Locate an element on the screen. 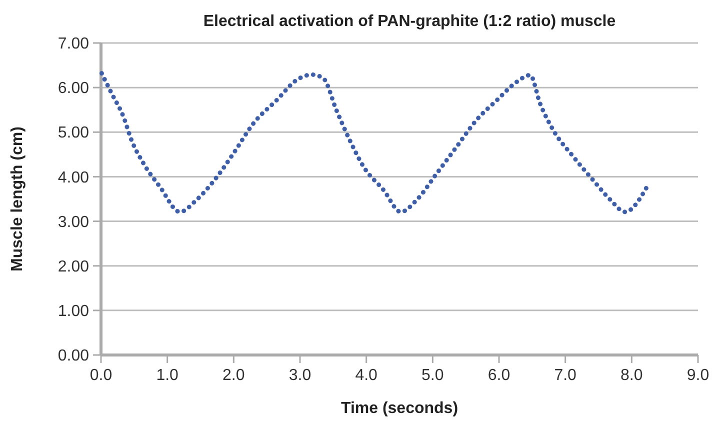 The image size is (716, 425). y-tick-label: 5.00 is located at coordinates (74, 133).